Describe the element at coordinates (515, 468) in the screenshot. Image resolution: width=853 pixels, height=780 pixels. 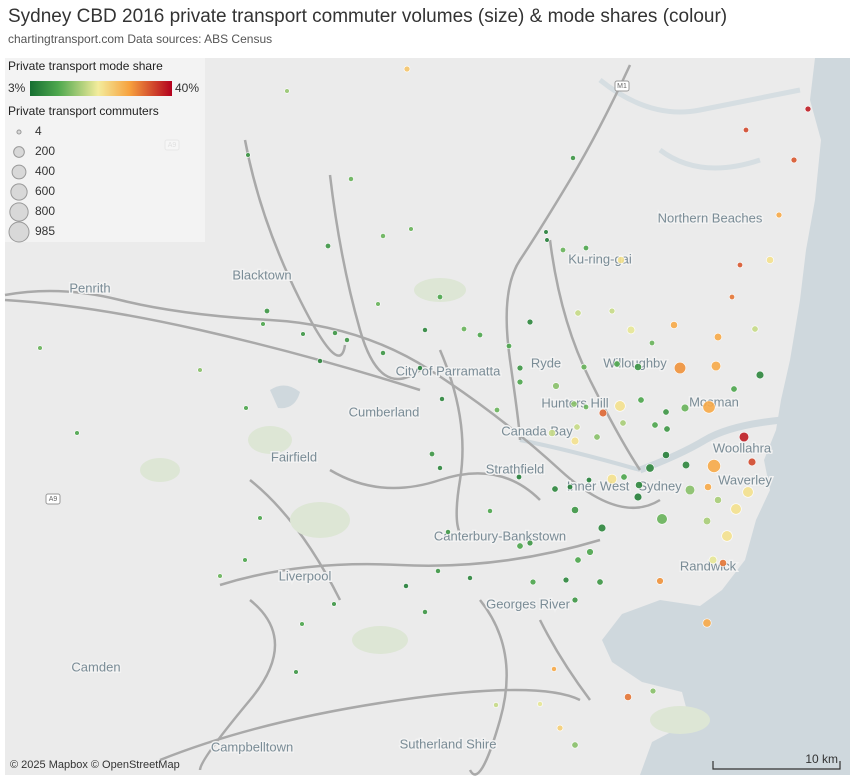
I see `place-label: Strathfield` at that location.